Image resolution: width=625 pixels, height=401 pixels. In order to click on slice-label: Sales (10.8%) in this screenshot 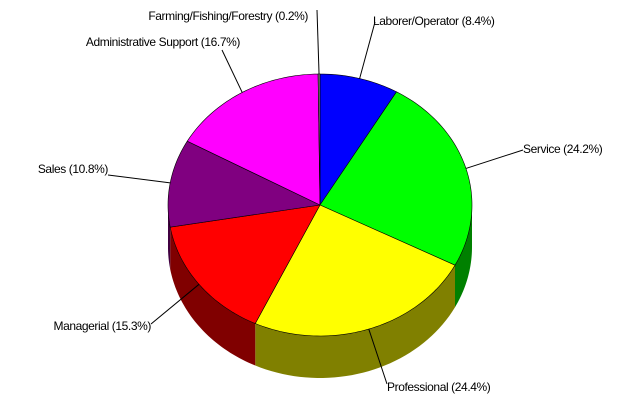, I will do `click(73, 169)`.